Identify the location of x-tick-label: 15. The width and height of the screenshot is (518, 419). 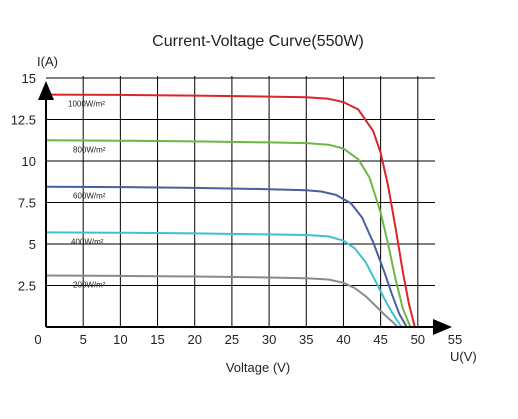
(157, 339).